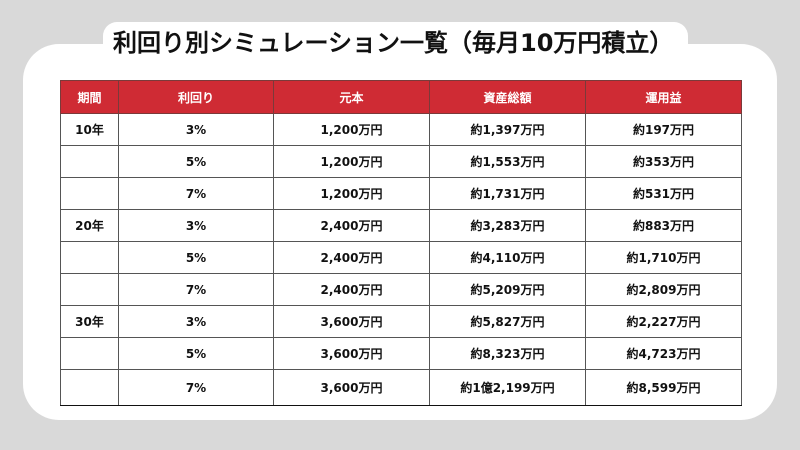  Describe the element at coordinates (507, 353) in the screenshot. I see `cell-total: 約8,323万円` at that location.